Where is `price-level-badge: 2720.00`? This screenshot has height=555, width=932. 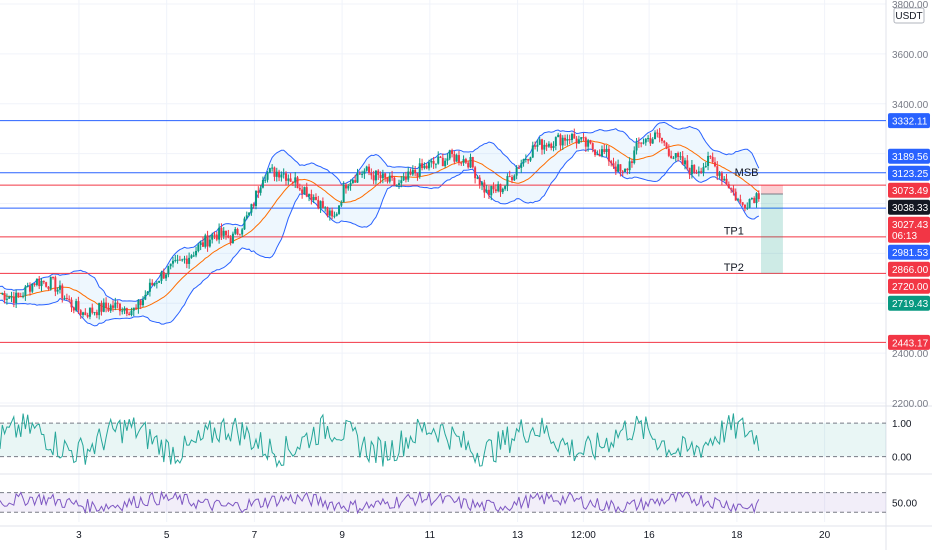 price-level-badge: 2720.00 is located at coordinates (909, 286).